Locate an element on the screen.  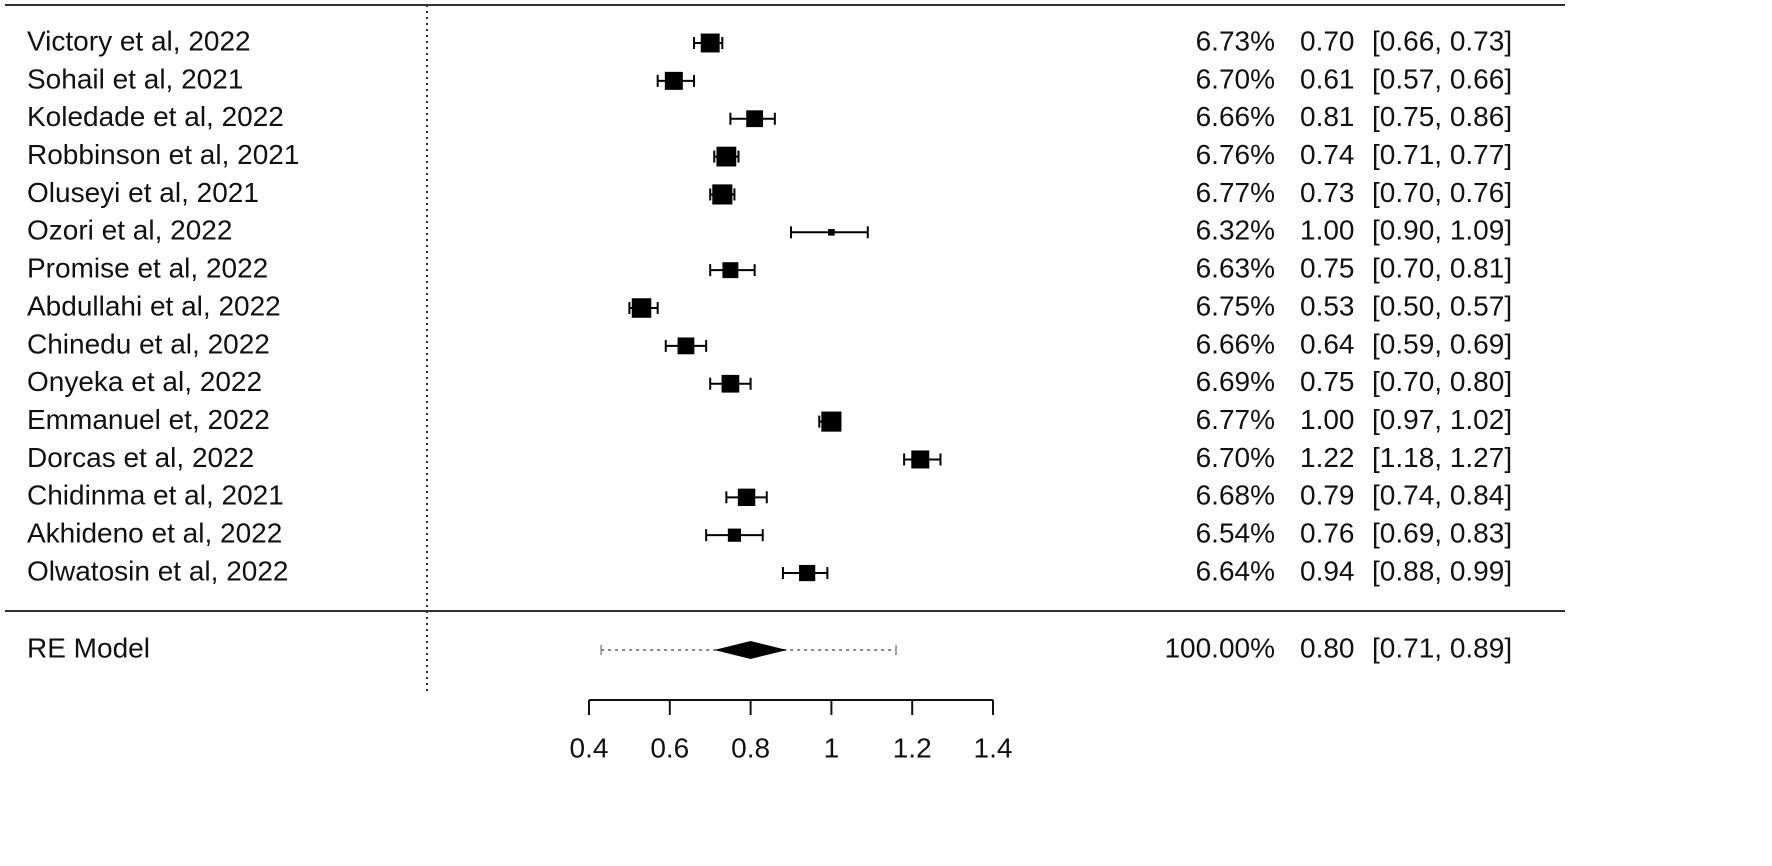
estimate-label: 0.81 is located at coordinates (1327, 116).